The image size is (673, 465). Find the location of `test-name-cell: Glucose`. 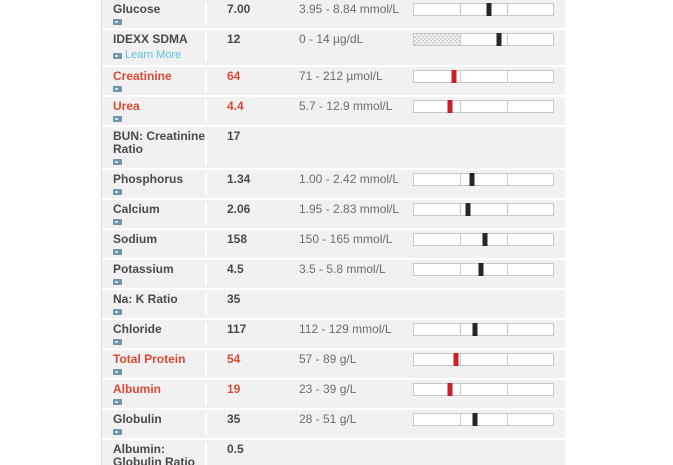

test-name-cell: Glucose is located at coordinates (154, 14).